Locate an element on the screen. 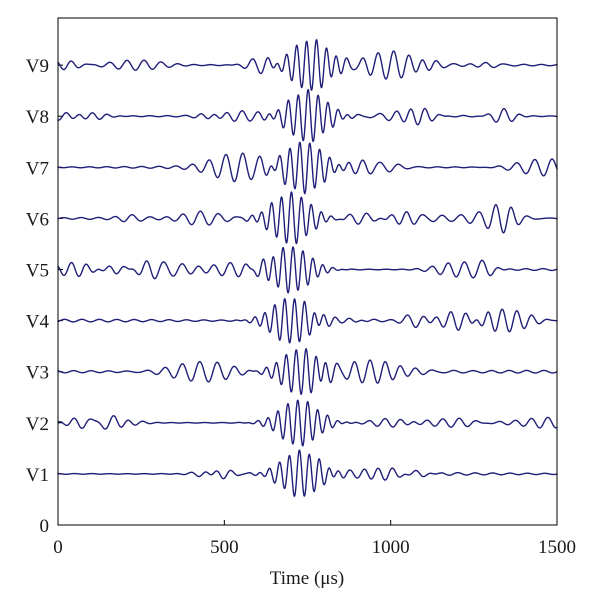 This screenshot has height=613, width=600. x-axis-ticks: 0 500 1000 1500 is located at coordinates (314, 539).